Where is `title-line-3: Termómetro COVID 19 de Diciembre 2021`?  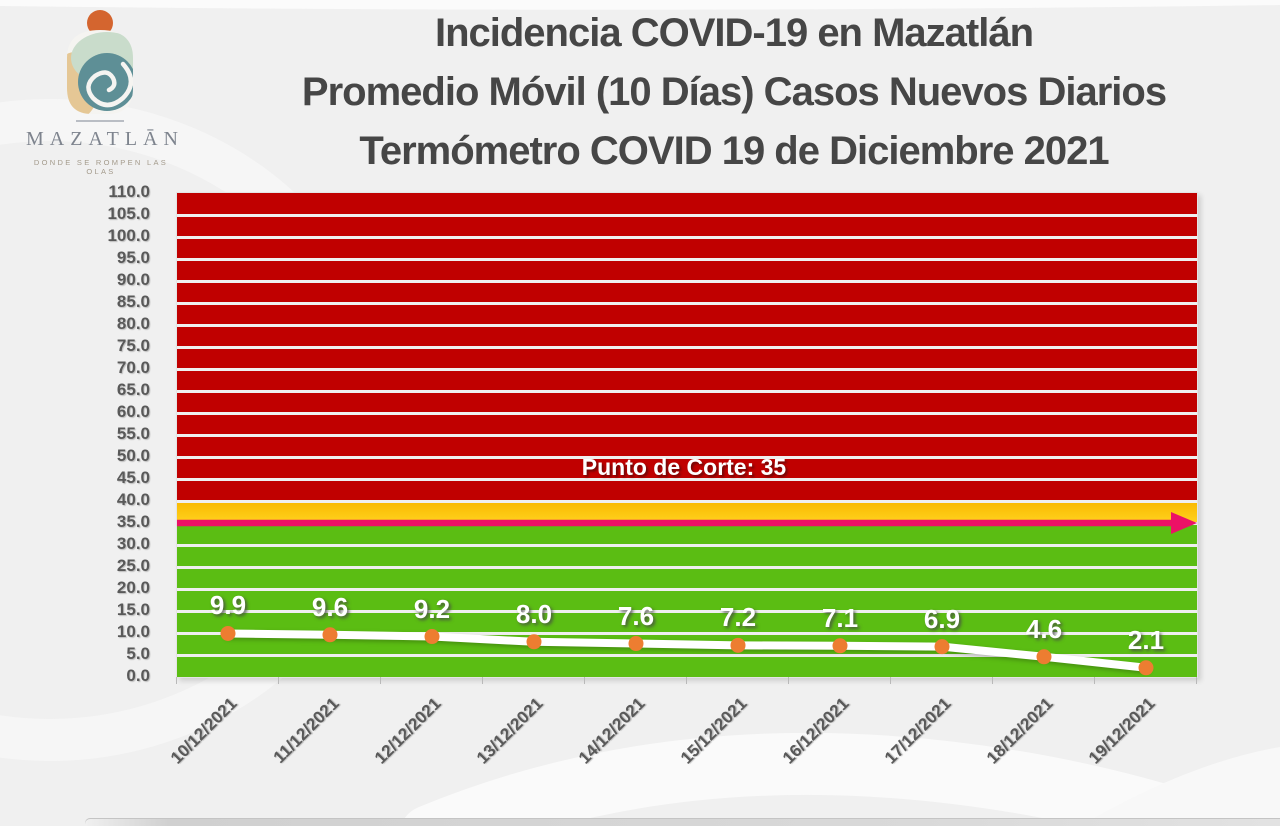
title-line-3: Termómetro COVID 19 de Diciembre 2021 is located at coordinates (734, 151).